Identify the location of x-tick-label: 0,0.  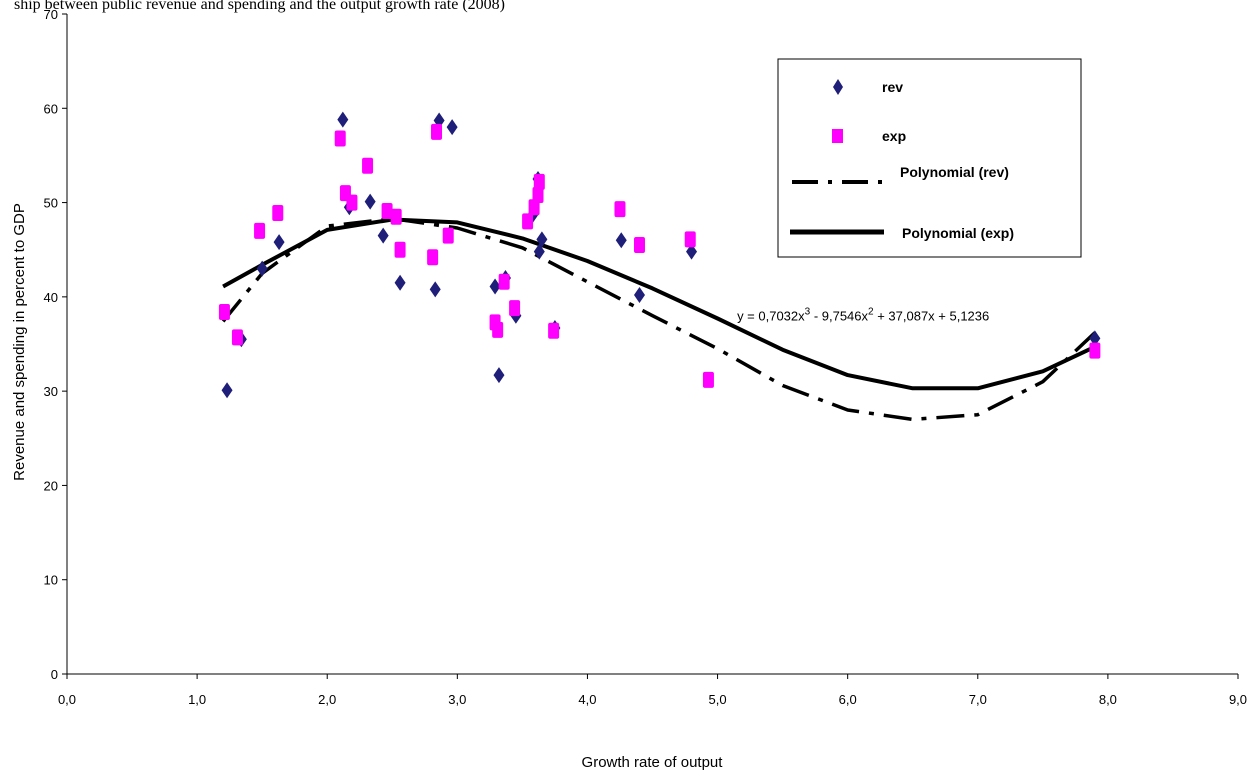
(67, 699).